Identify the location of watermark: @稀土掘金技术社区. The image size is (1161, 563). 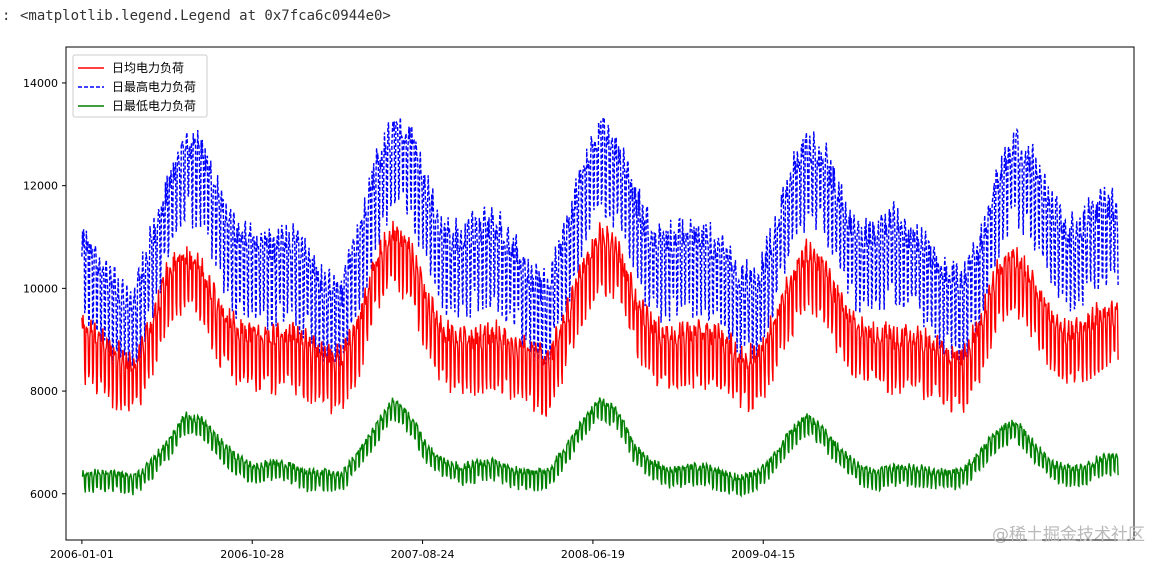
(1068, 535).